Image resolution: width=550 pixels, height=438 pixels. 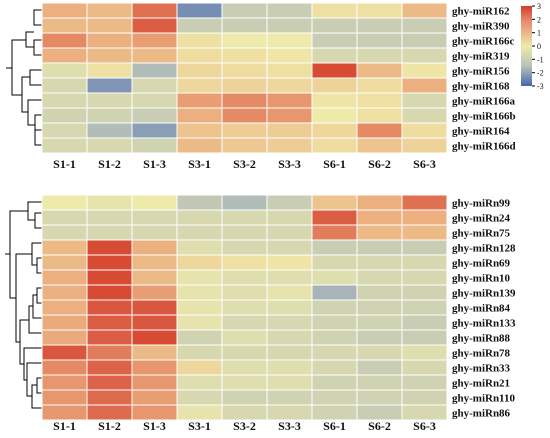 I want to click on bottom-cell-r5-c0, so click(x=64, y=277).